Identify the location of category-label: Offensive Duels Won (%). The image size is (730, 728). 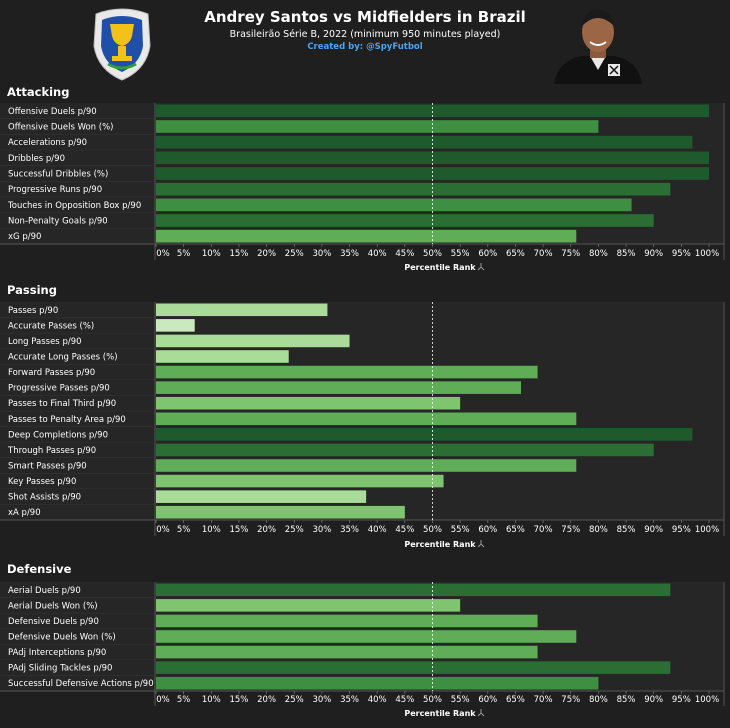
(60, 128).